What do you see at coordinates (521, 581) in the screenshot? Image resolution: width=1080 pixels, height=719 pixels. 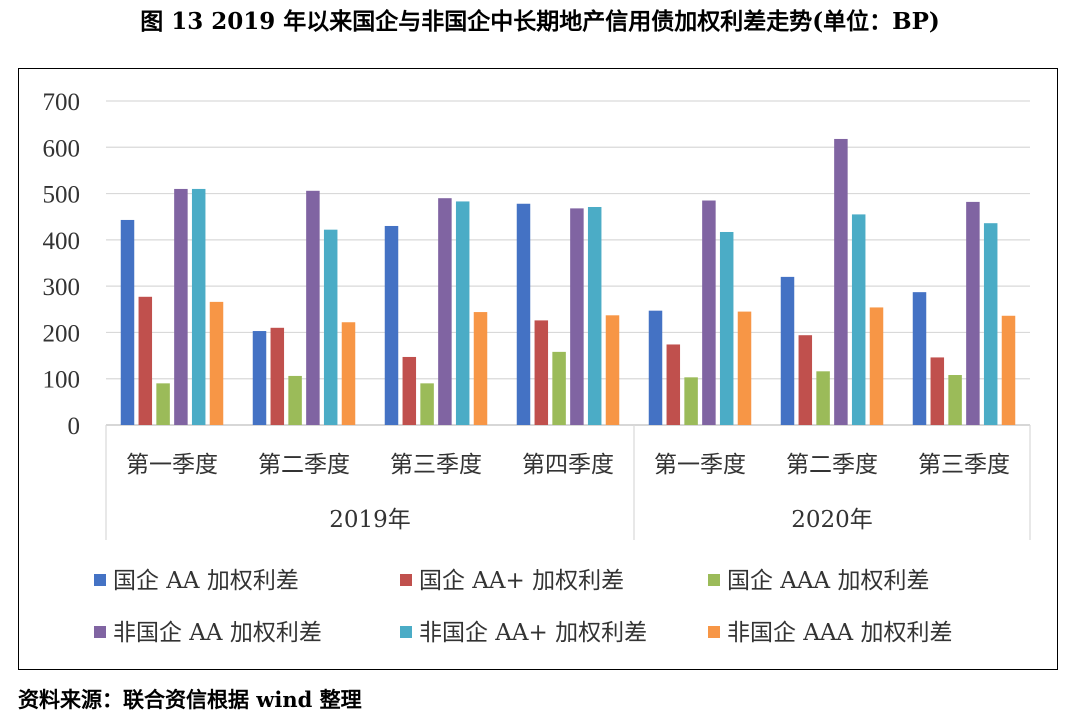 I see `legend-label: 国企 AA+ 加权利差` at bounding box center [521, 581].